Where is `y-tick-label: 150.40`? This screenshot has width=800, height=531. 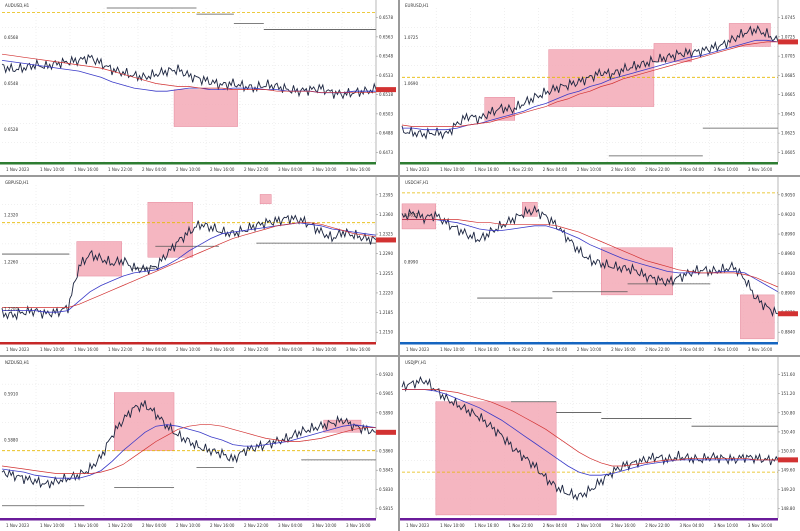 y-tick-label: 150.40 is located at coordinates (788, 431).